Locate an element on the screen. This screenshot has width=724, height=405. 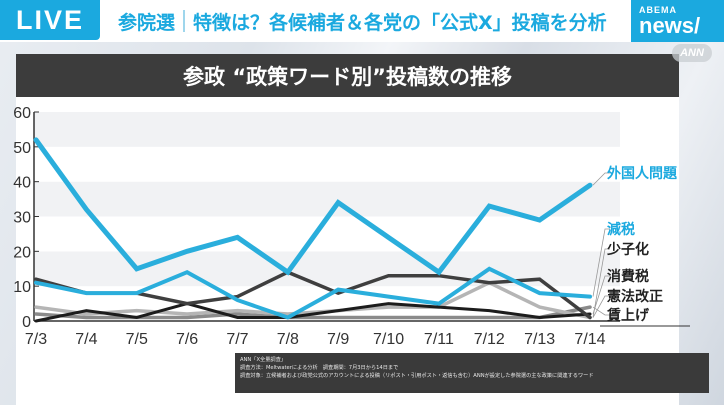
x-tick-label: 7/7 is located at coordinates (237, 339).